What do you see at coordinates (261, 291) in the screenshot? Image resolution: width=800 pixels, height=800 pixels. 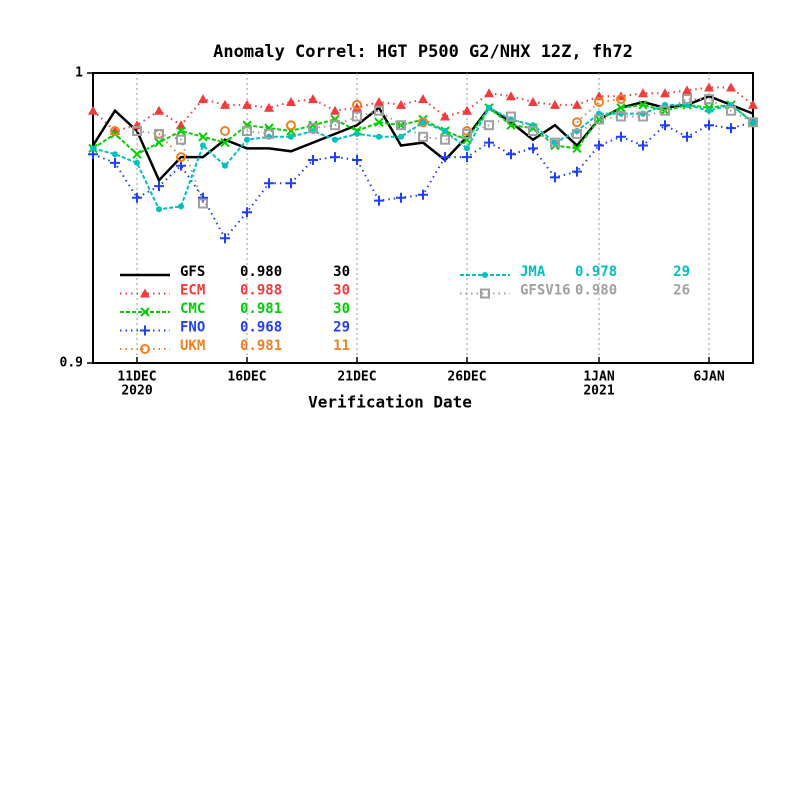 I see `legend-mean: 0.988` at bounding box center [261, 291].